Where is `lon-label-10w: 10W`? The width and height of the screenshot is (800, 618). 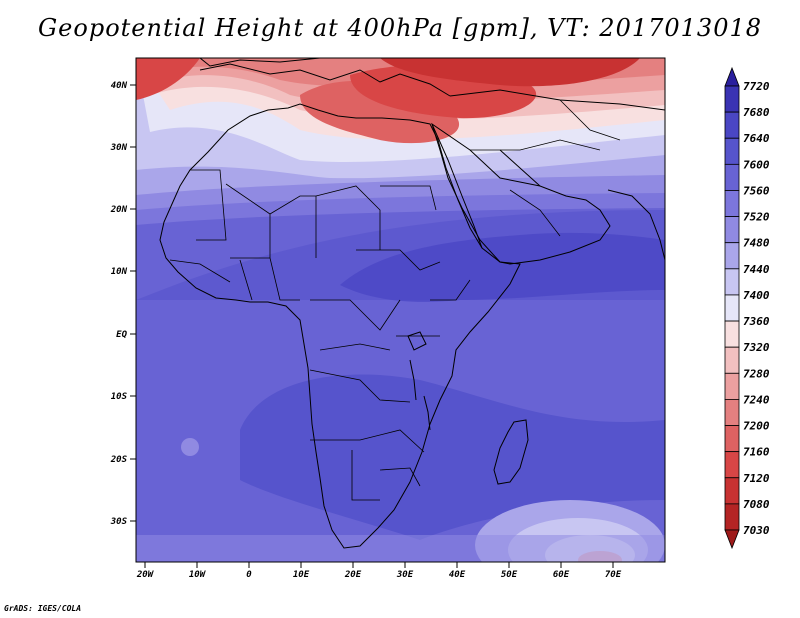
lon-label-10w: 10W is located at coordinates (198, 575).